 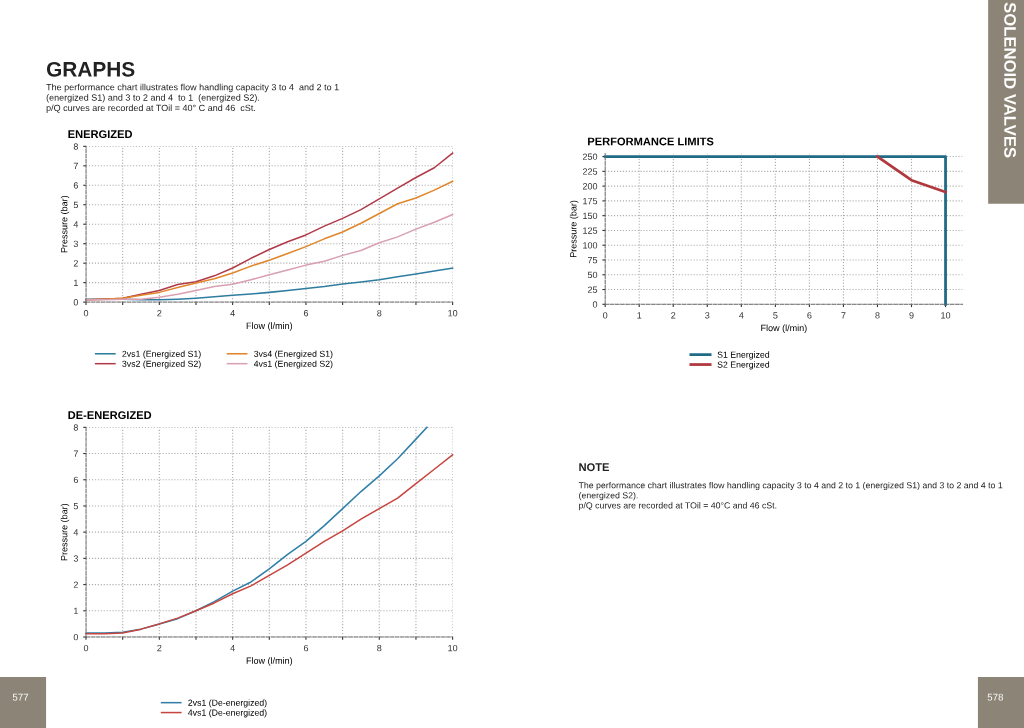 I want to click on y-tick-label: 150, so click(x=590, y=216).